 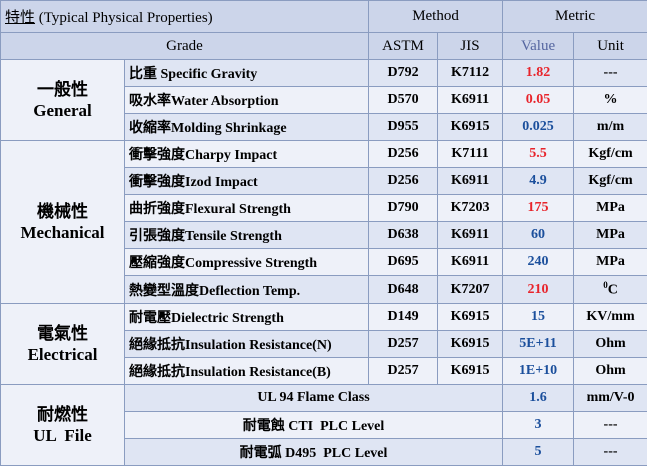 What do you see at coordinates (403, 235) in the screenshot?
I see `astm-cell: D638` at bounding box center [403, 235].